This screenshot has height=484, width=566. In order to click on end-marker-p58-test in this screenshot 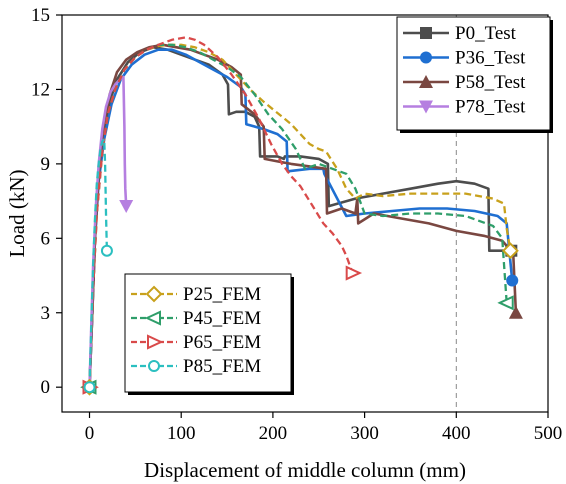, I will do `click(515, 312)`.